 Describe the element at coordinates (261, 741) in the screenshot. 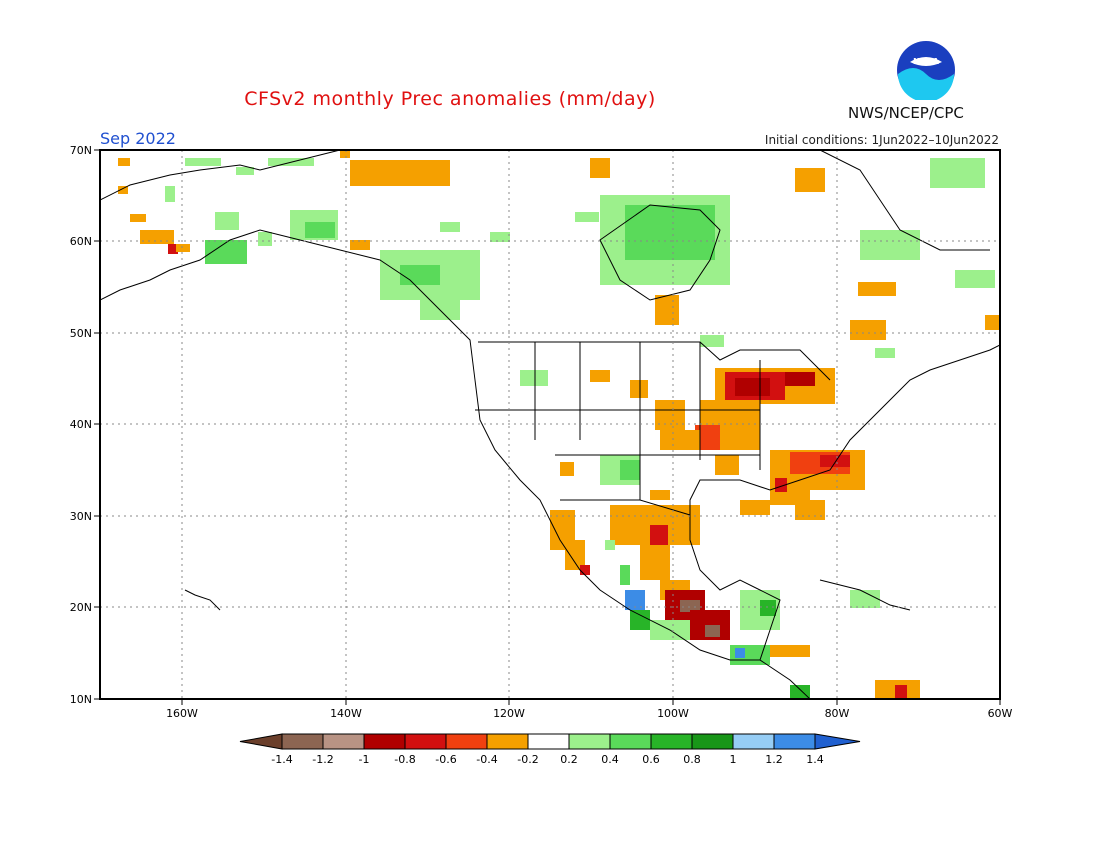

I see `colorbar-arrow-left` at that location.